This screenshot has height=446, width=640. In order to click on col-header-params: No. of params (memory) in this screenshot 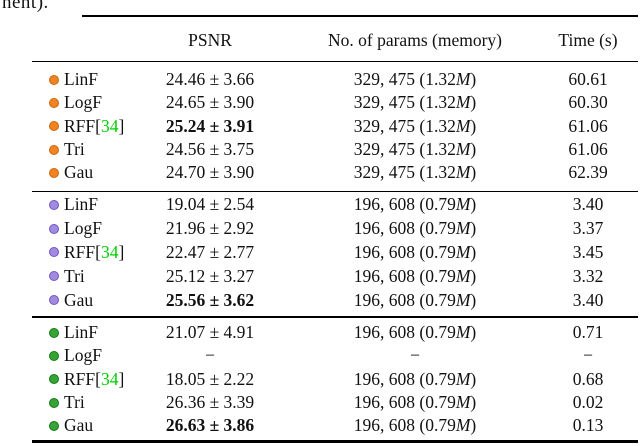, I will do `click(415, 39)`.